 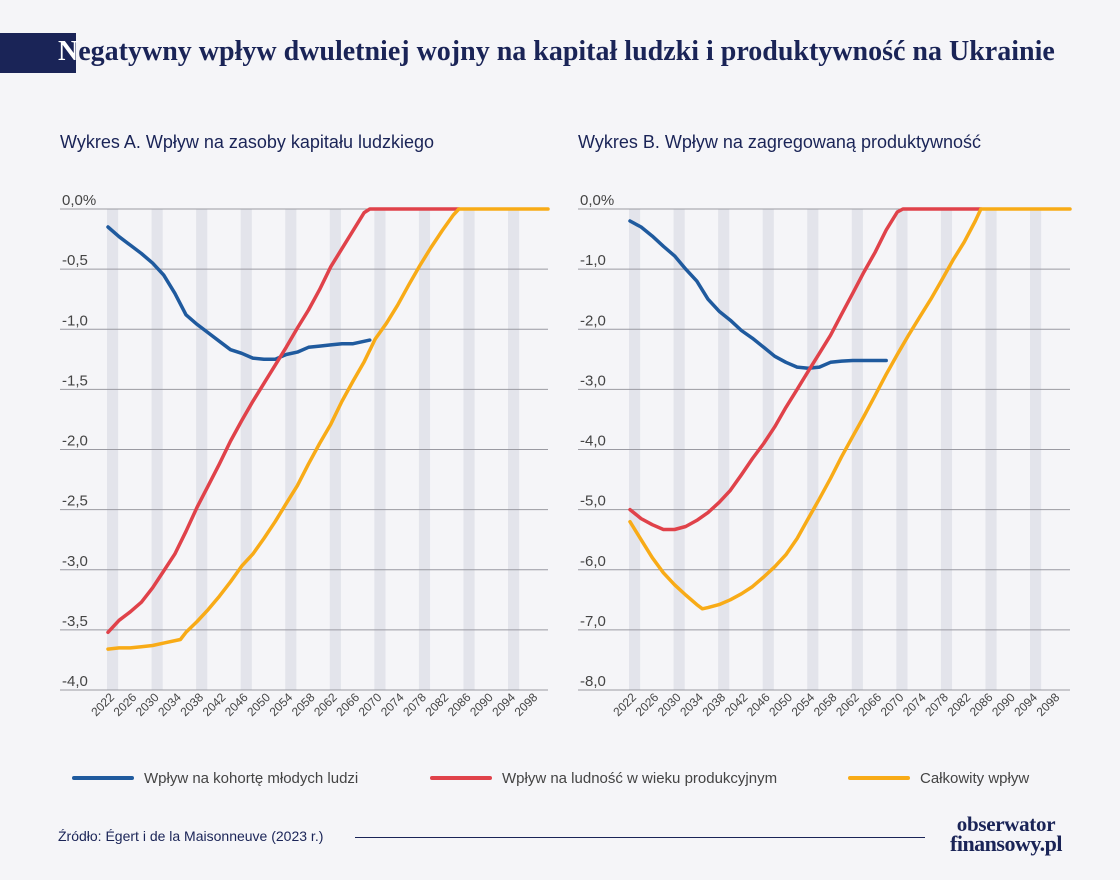 I want to click on chart-a-y-tick-label: -3,0, so click(x=75, y=561).